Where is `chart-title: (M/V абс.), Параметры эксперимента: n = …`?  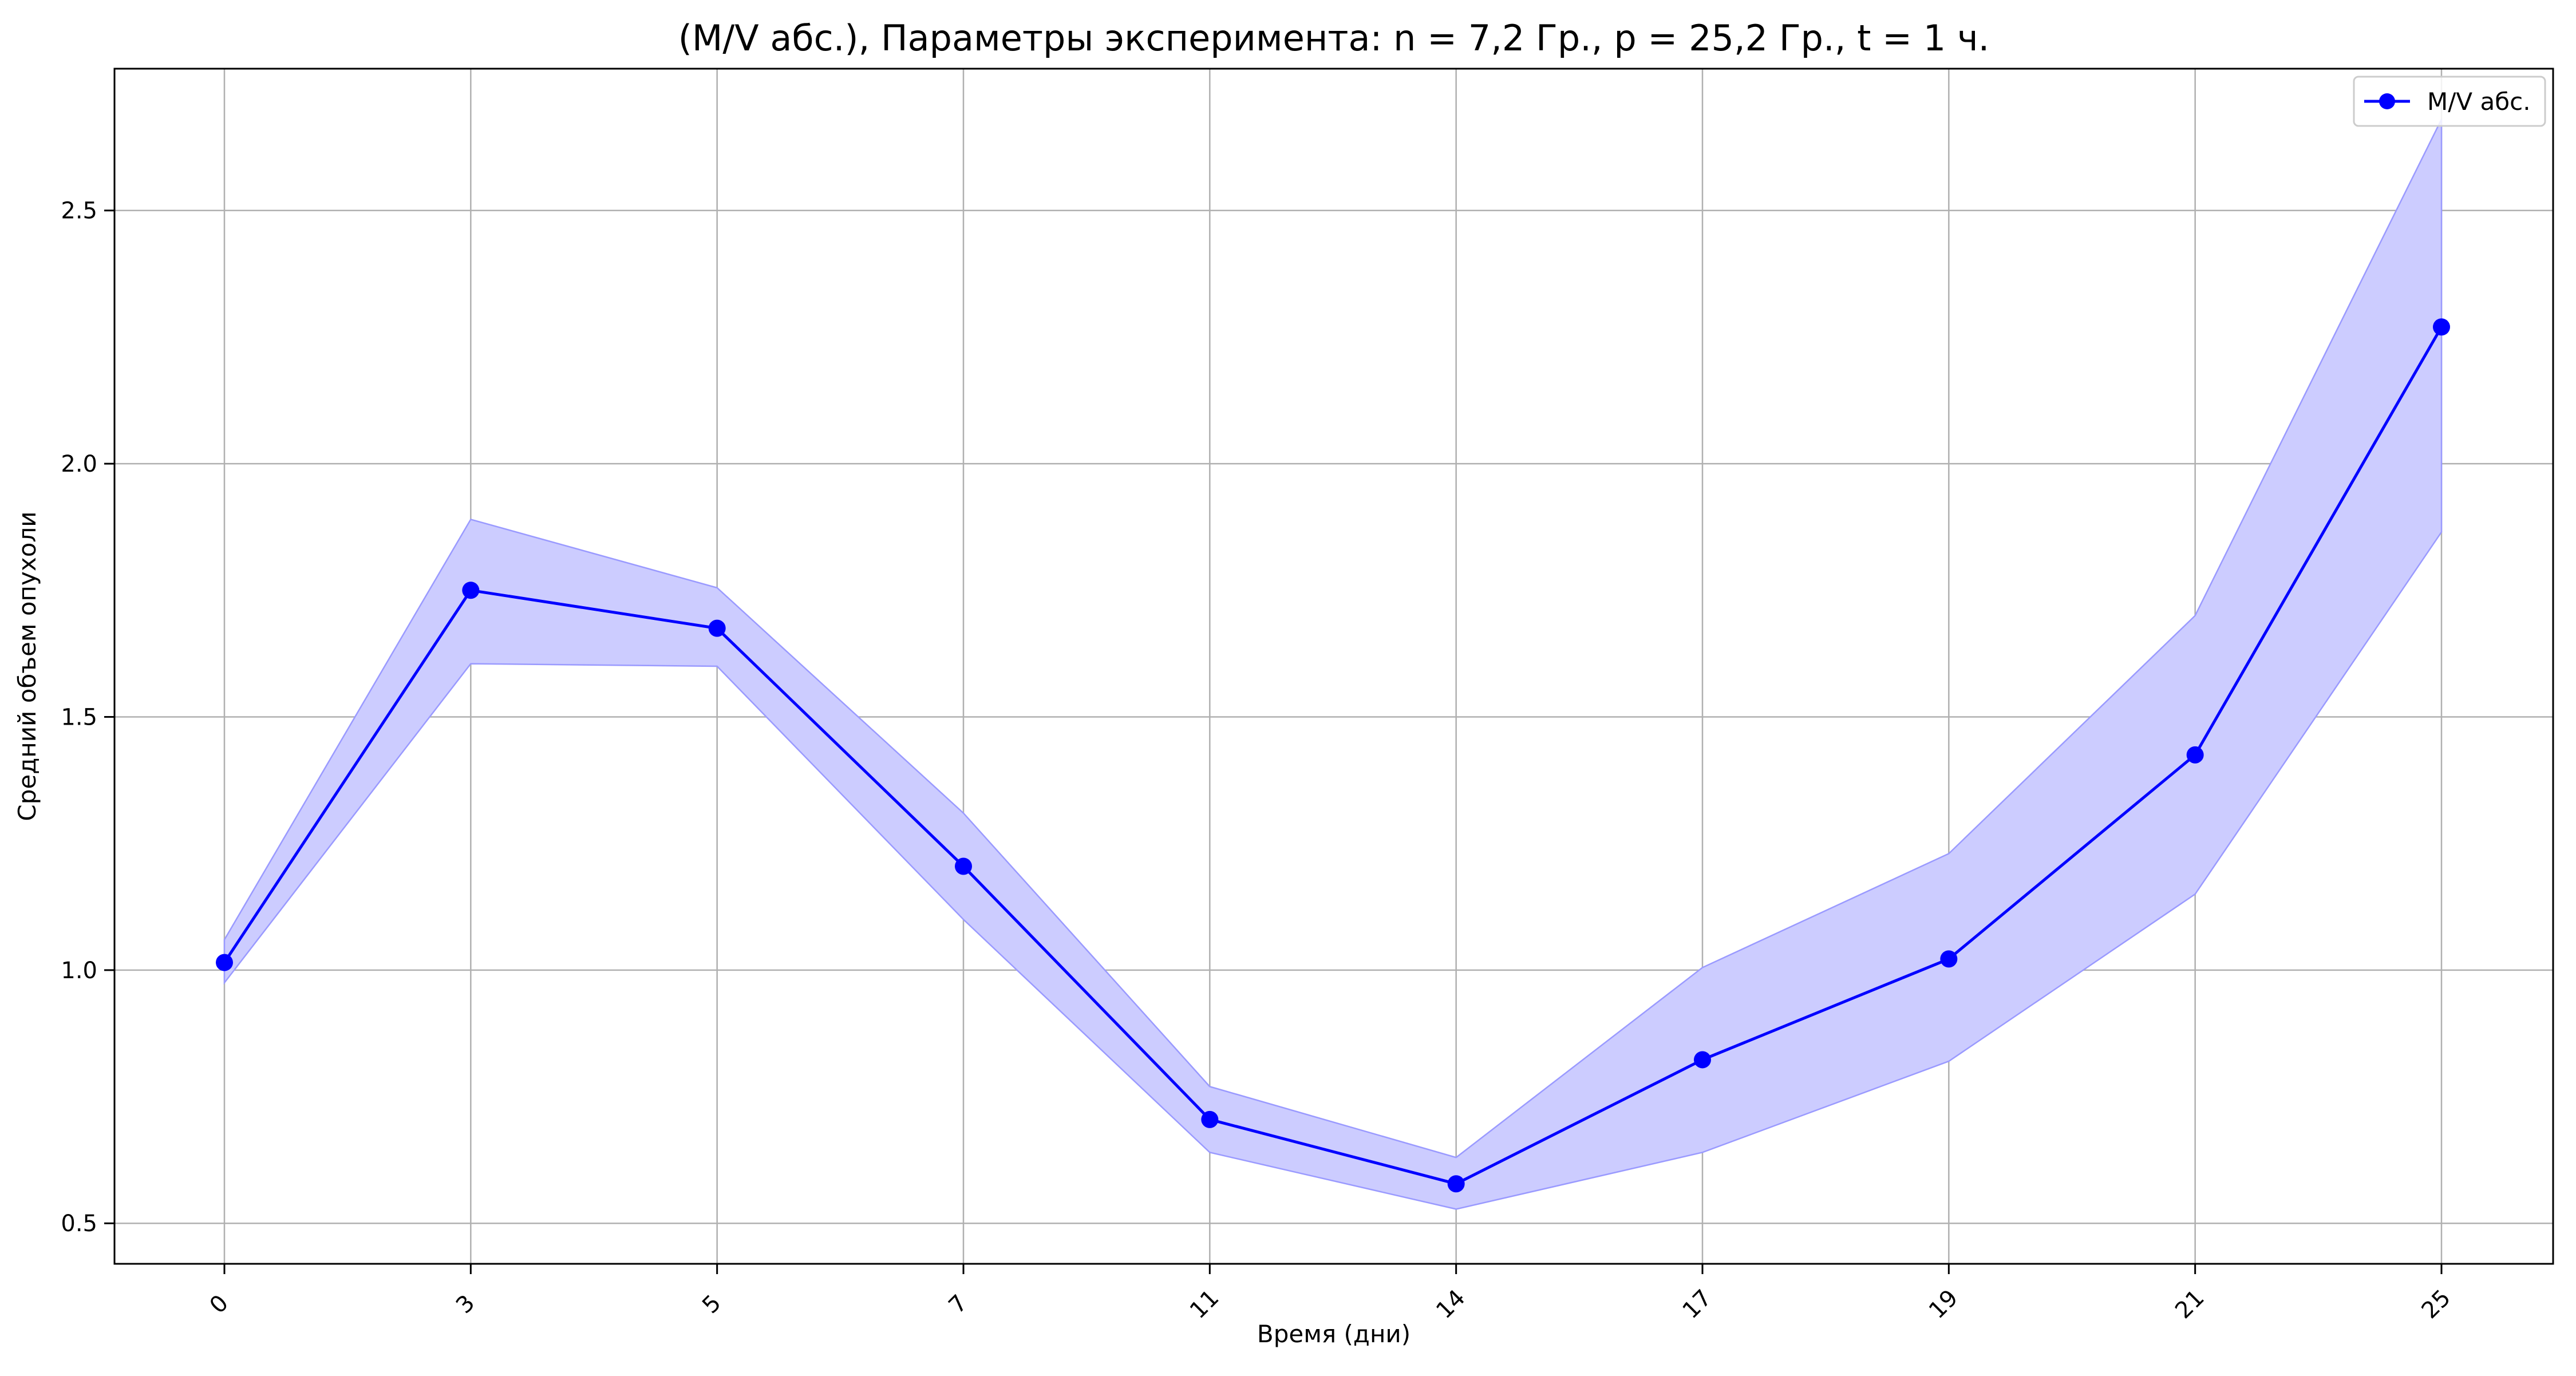 chart-title: (M/V абс.), Параметры эксперимента: n = … is located at coordinates (1334, 38).